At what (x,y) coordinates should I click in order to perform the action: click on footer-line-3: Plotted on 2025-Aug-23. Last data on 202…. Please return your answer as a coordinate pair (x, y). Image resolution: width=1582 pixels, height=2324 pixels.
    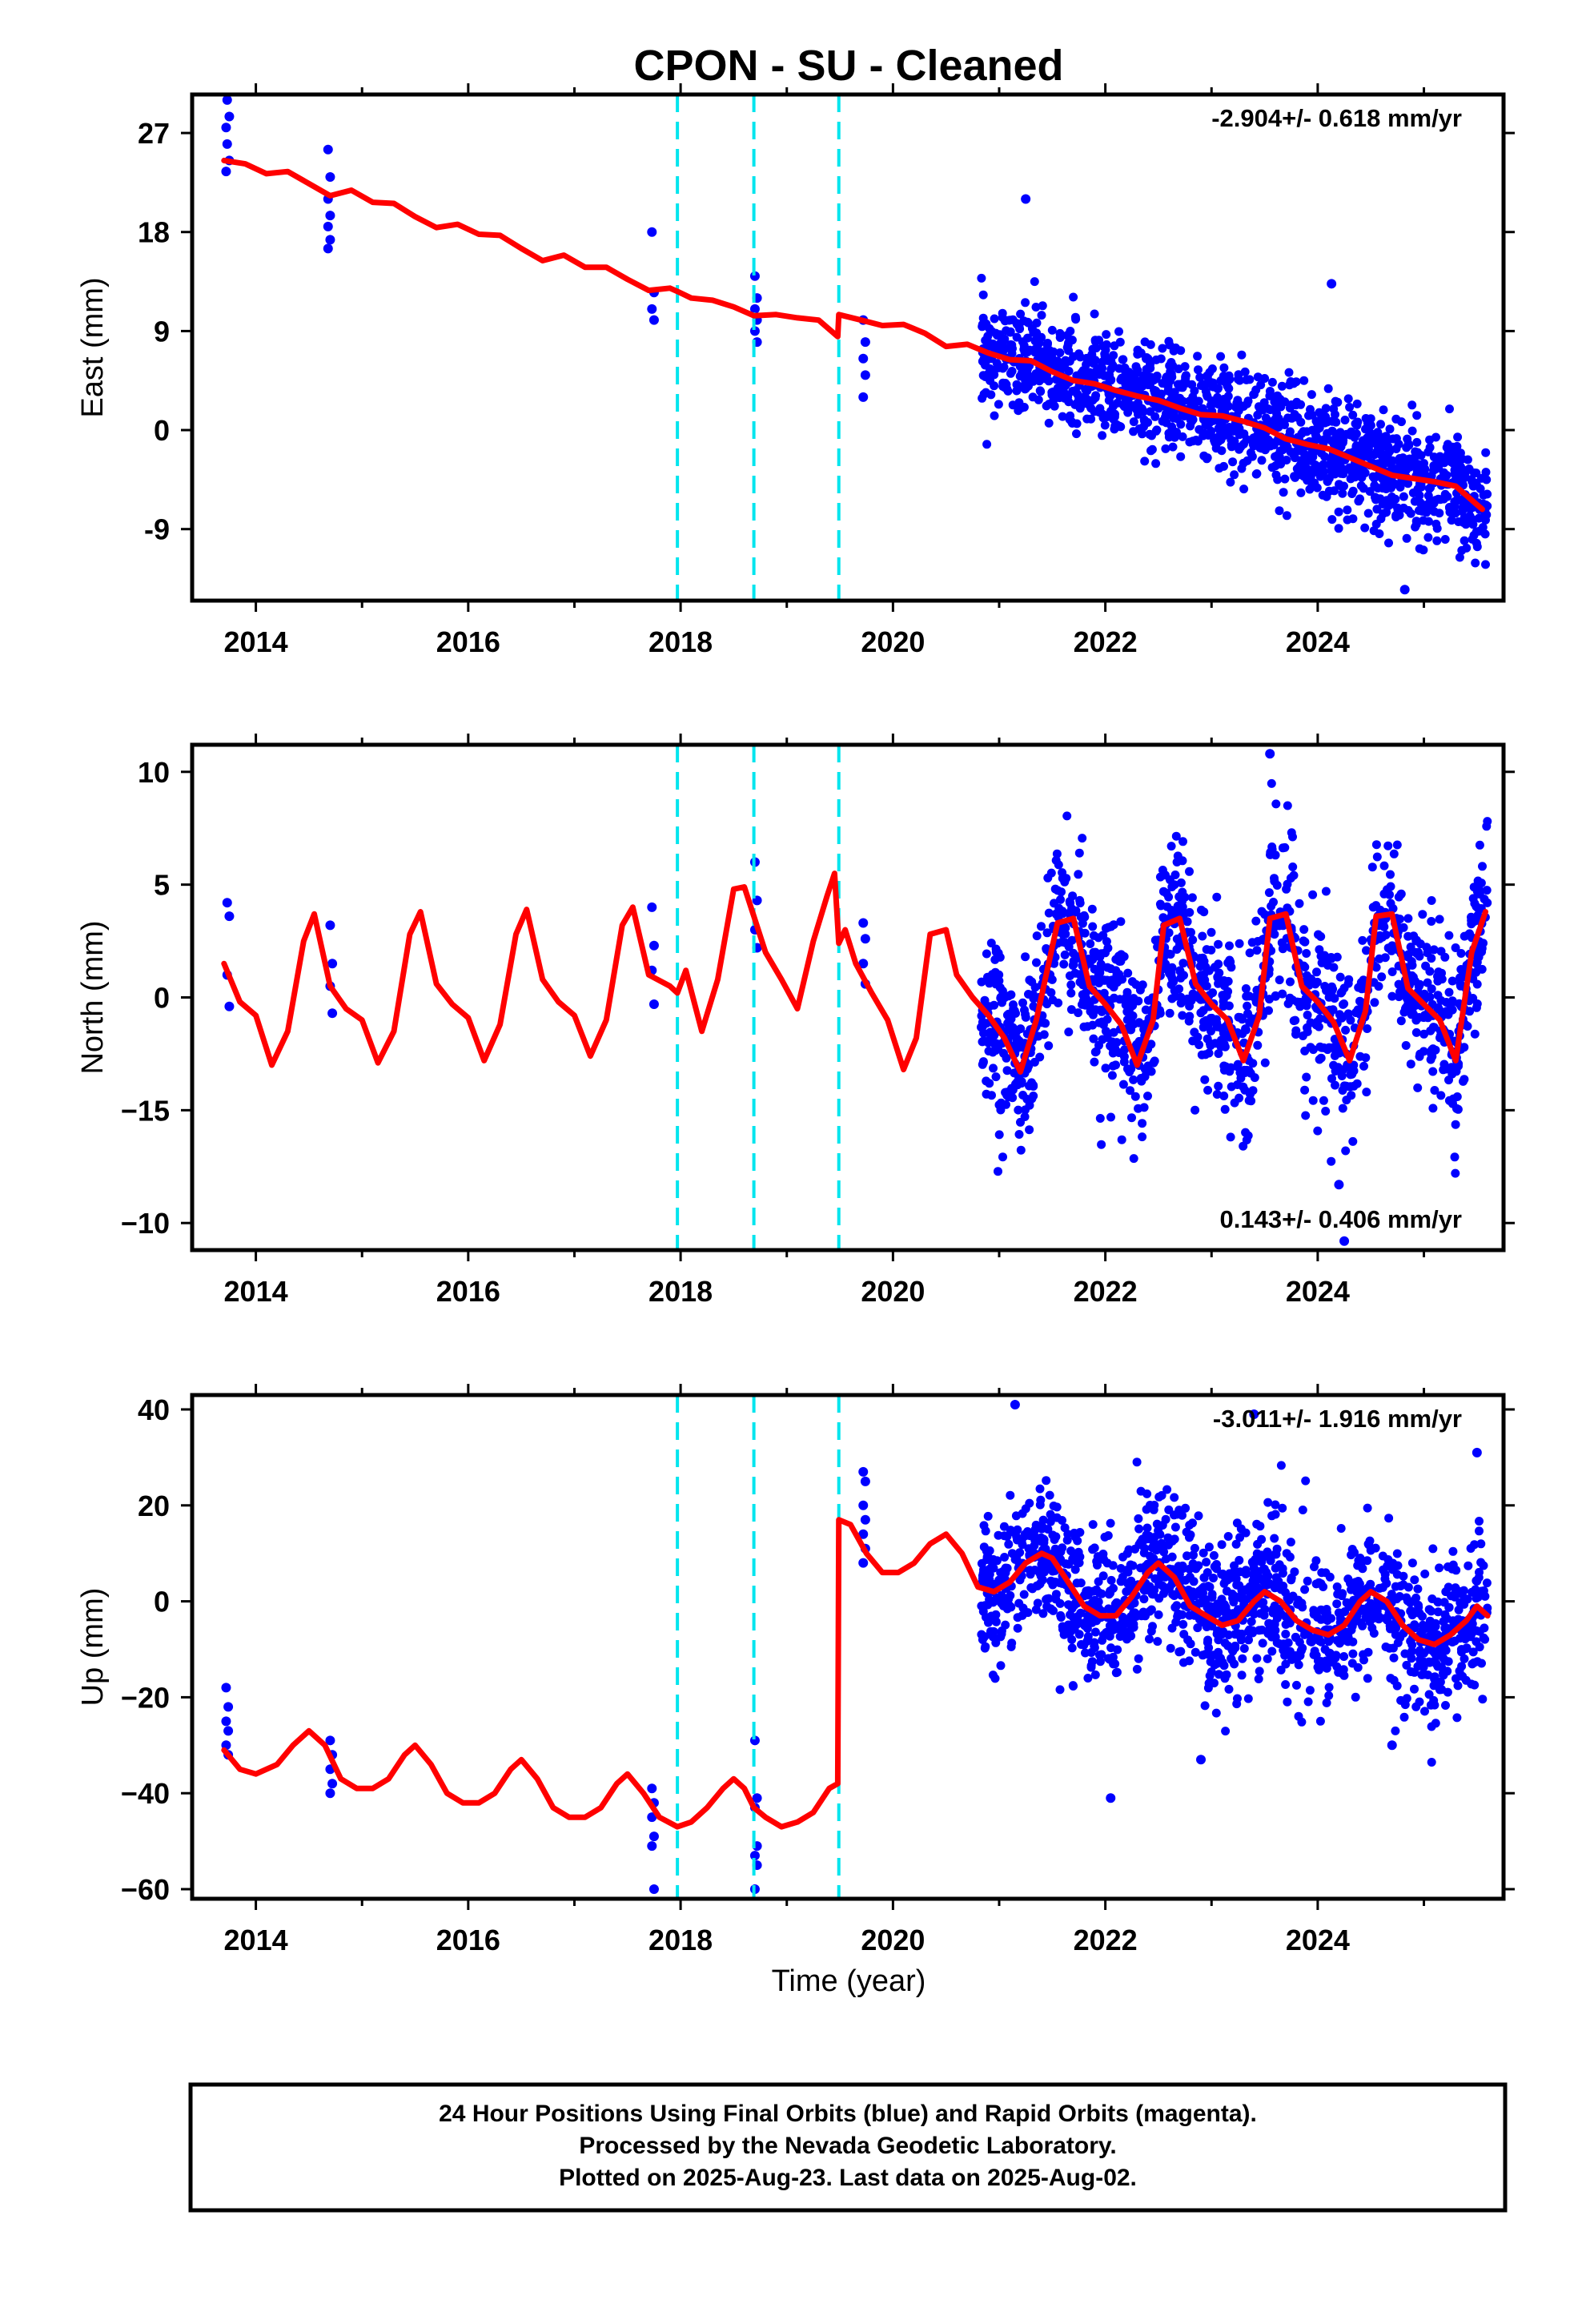
    Looking at the image, I should click on (848, 2178).